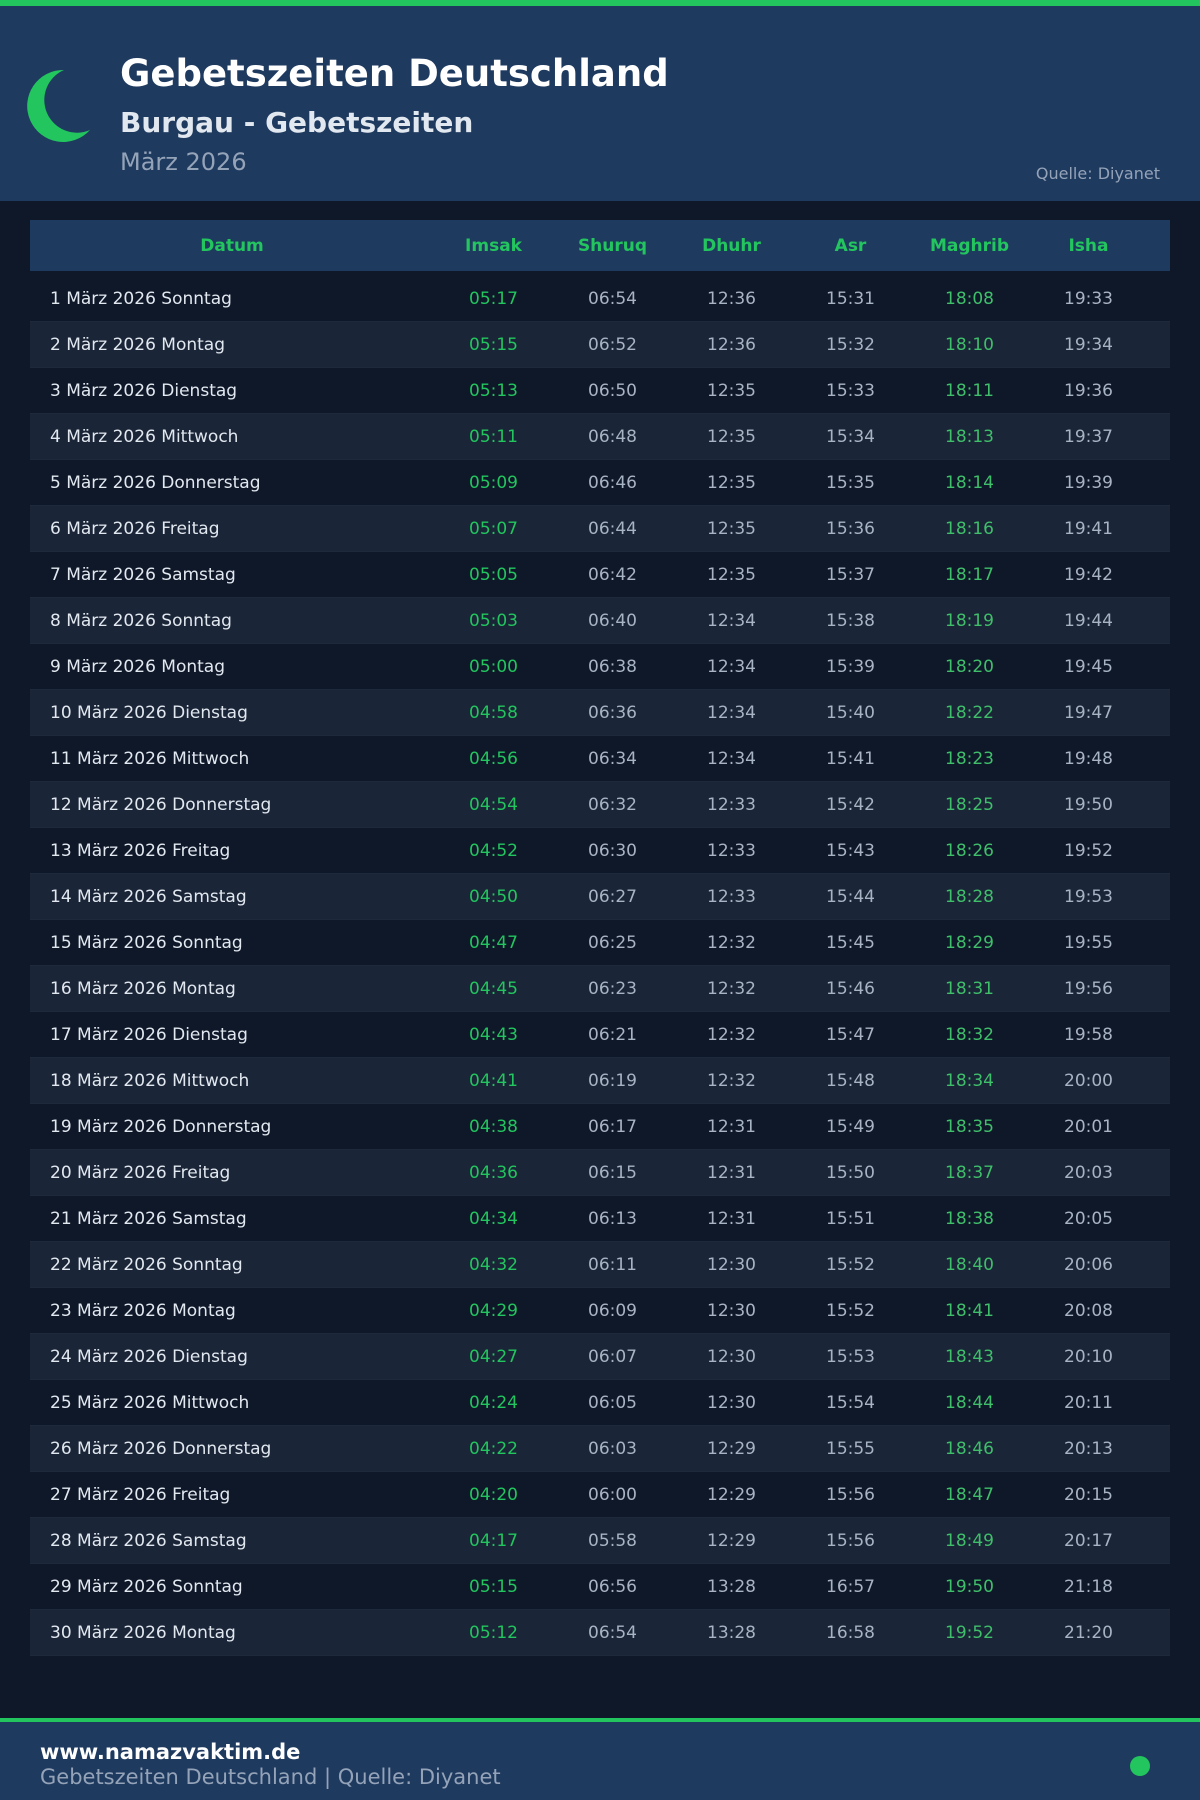 The width and height of the screenshot is (1200, 1800). What do you see at coordinates (612, 528) in the screenshot?
I see `shuruq-cell: 06:44` at bounding box center [612, 528].